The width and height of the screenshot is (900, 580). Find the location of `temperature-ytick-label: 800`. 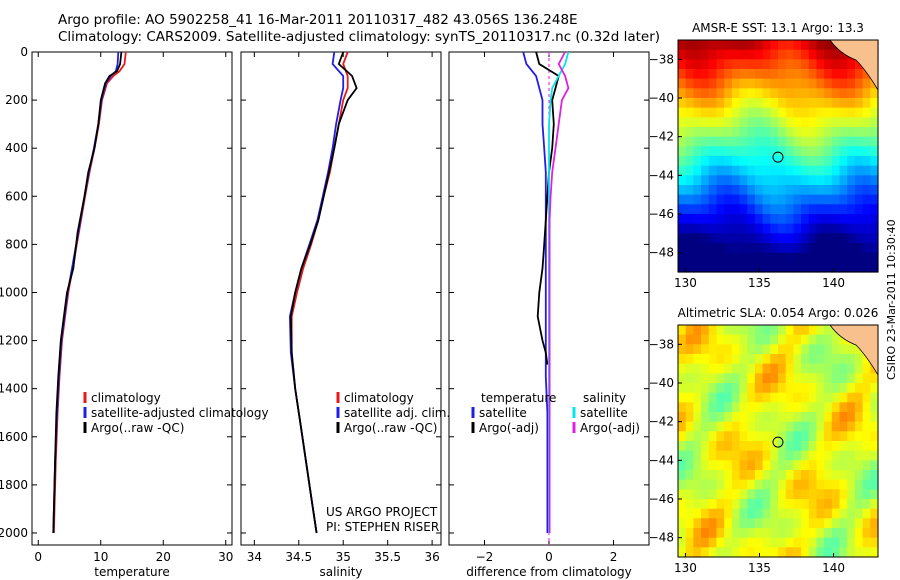

temperature-ytick-label: 800 is located at coordinates (16, 244).